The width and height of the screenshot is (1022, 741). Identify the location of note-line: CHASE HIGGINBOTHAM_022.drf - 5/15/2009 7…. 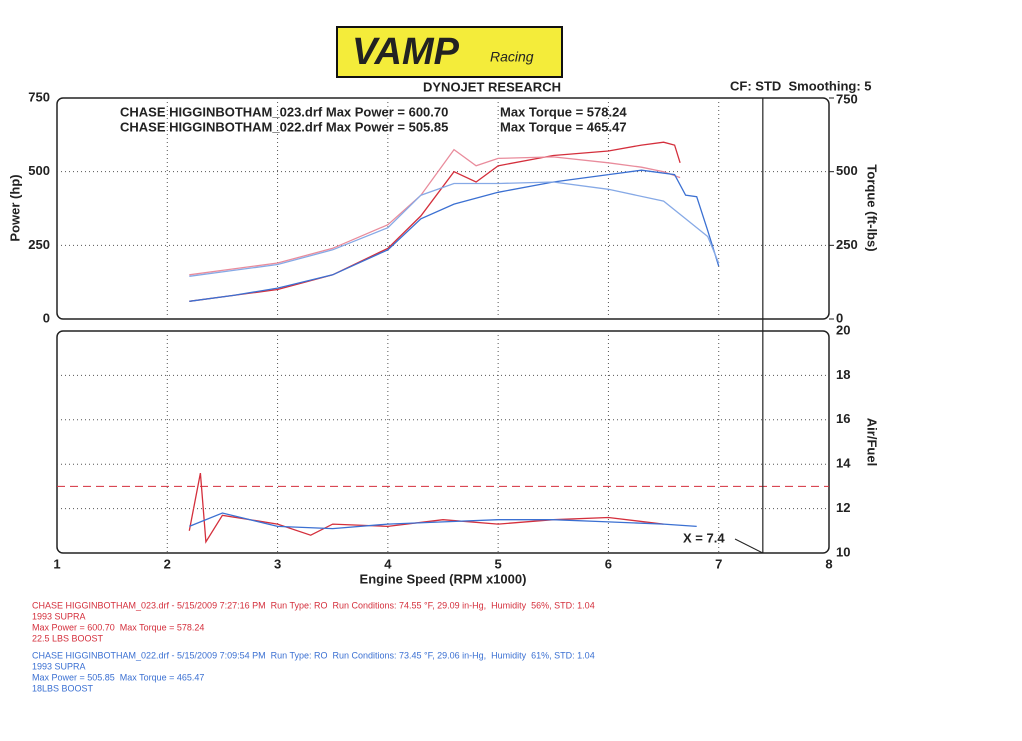
(313, 655).